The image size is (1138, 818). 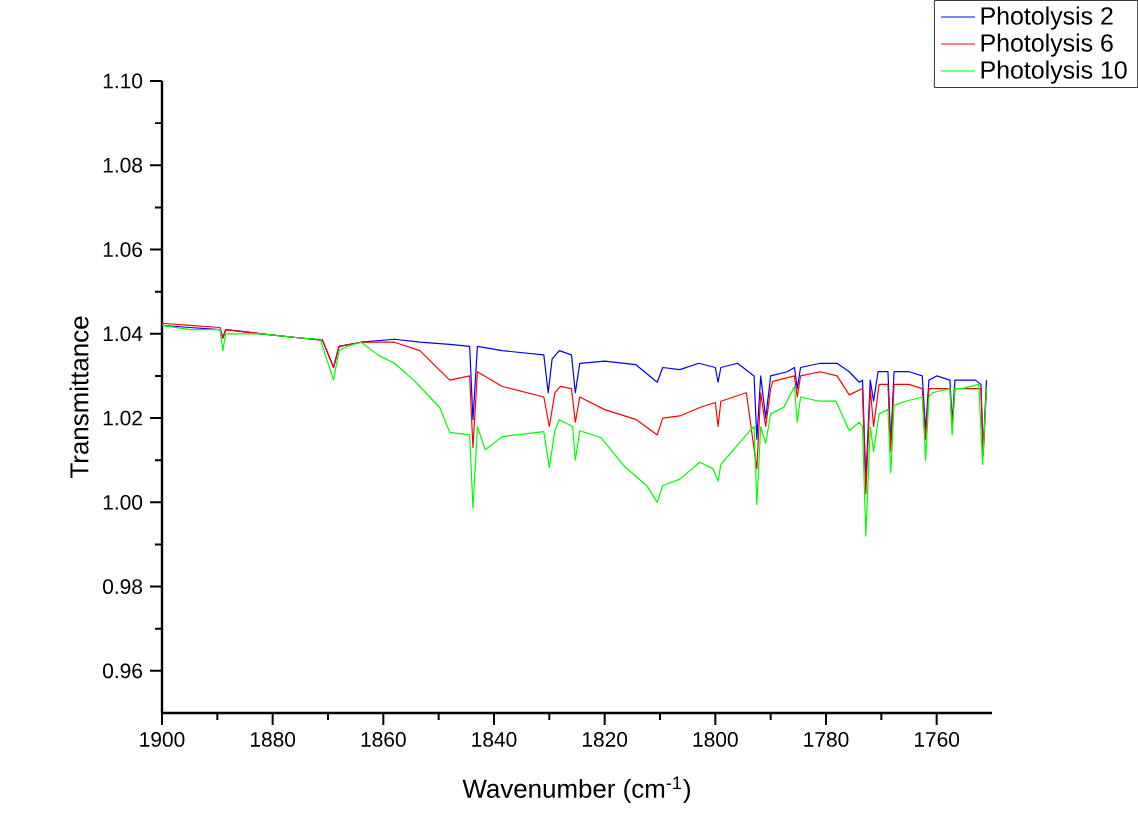 I want to click on y-tick-label: 1.00, so click(x=123, y=502).